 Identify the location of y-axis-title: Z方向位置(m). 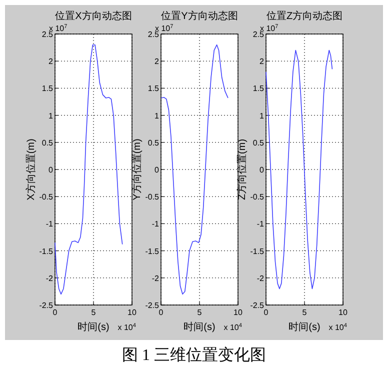
(242, 169).